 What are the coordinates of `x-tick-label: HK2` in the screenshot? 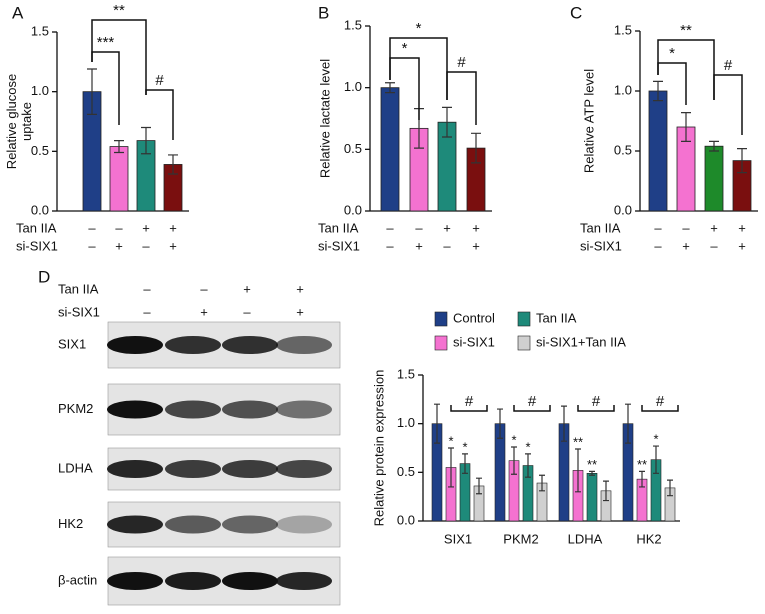 It's located at (648, 538).